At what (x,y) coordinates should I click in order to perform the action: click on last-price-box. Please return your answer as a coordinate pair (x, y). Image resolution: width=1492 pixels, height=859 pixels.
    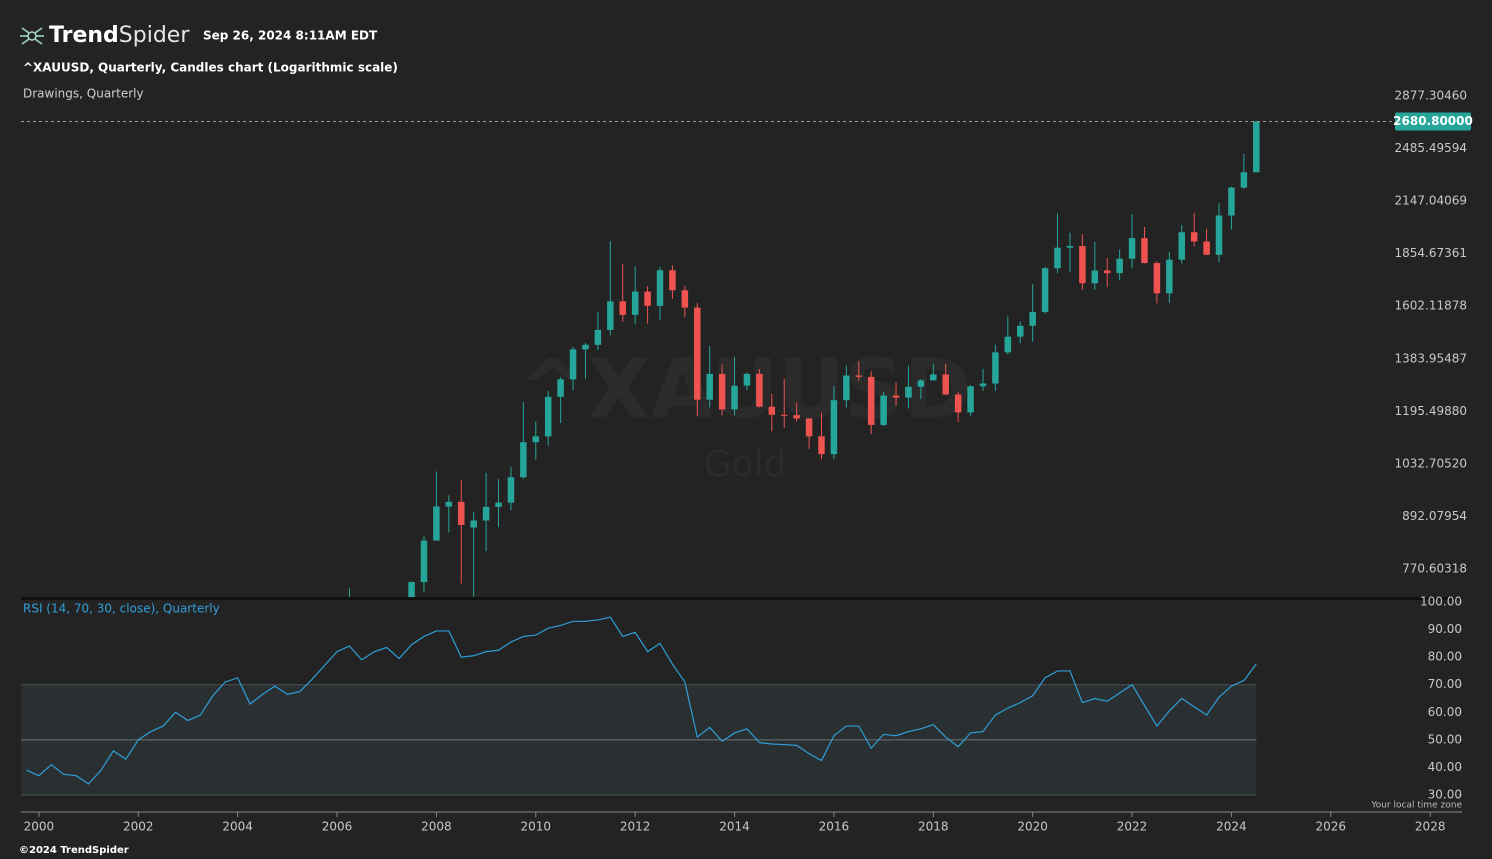
    Looking at the image, I should click on (1433, 121).